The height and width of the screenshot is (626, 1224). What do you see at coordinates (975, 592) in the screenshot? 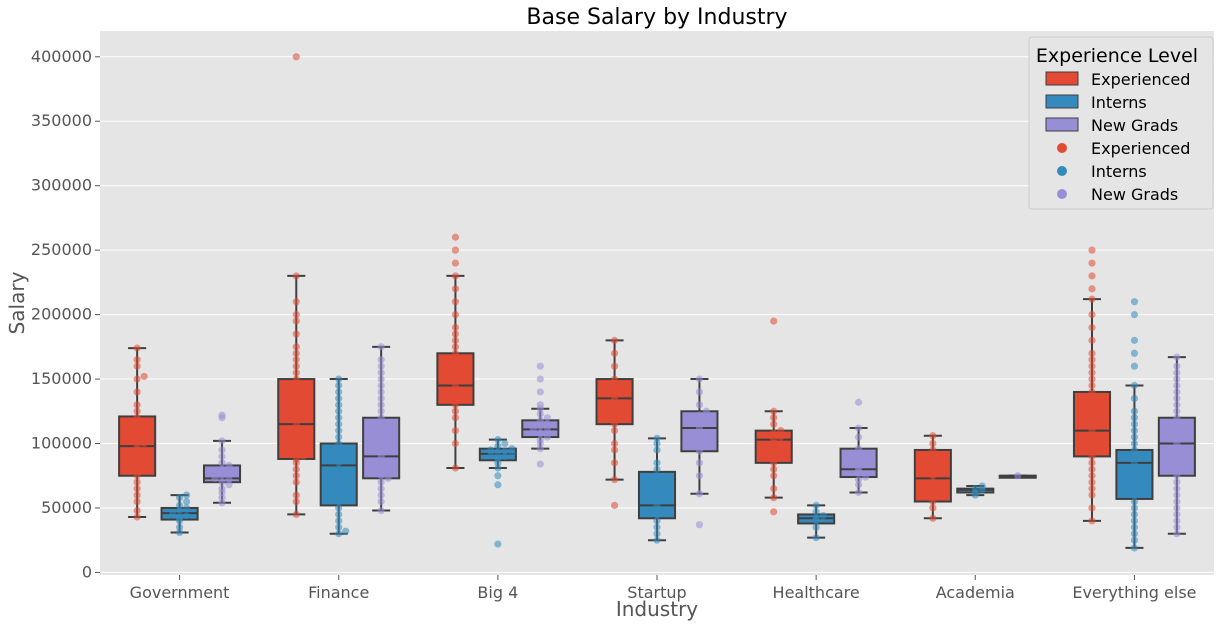
I see `x-tick-label: Academia` at bounding box center [975, 592].